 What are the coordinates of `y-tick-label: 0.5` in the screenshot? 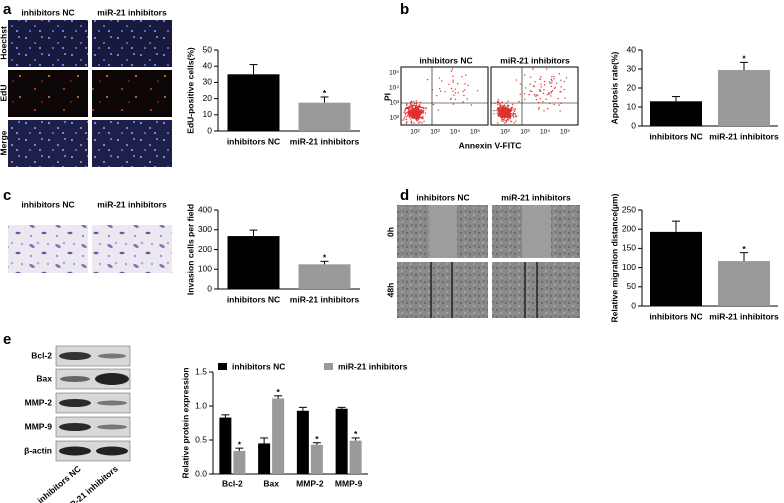 It's located at (201, 439).